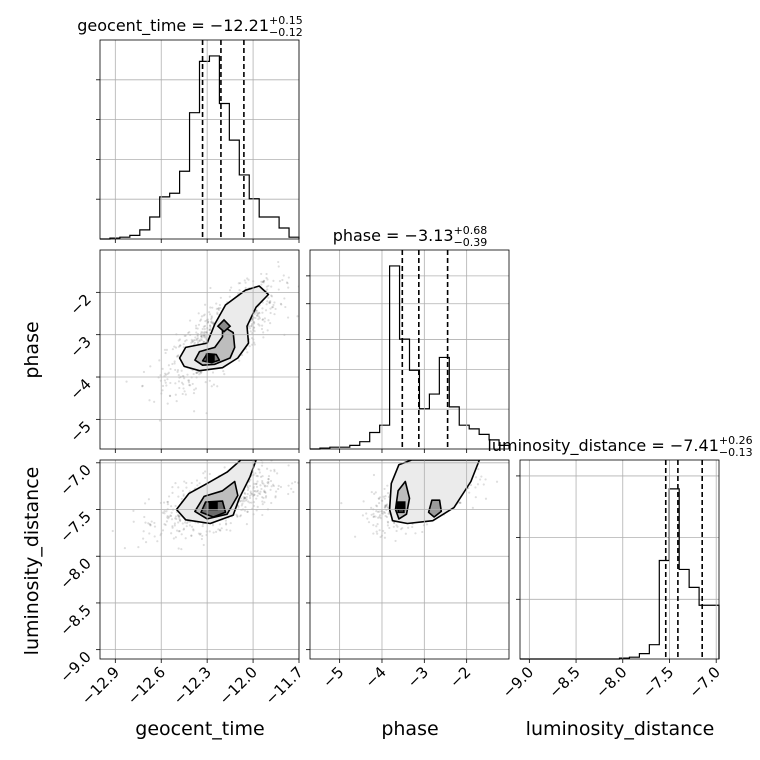  Describe the element at coordinates (199, 349) in the screenshot. I see `scatter-frame-geocent_time-phase` at that location.